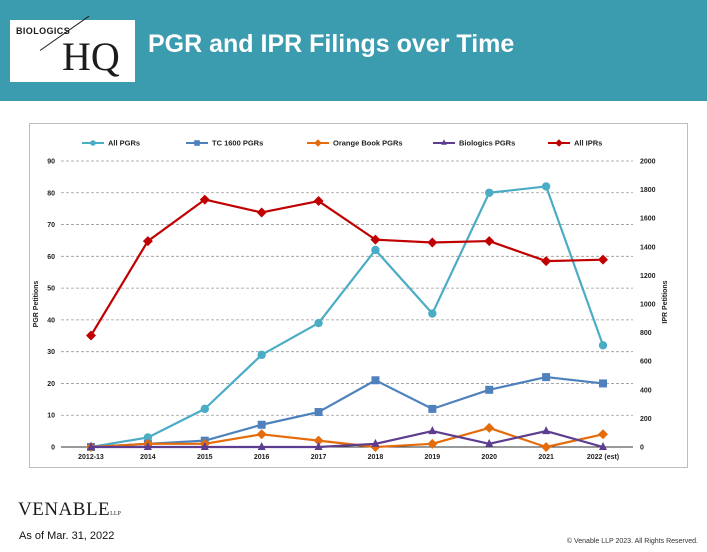 This screenshot has height=552, width=707. Describe the element at coordinates (487, 143) in the screenshot. I see `legend-label: Biologics PGRs` at that location.